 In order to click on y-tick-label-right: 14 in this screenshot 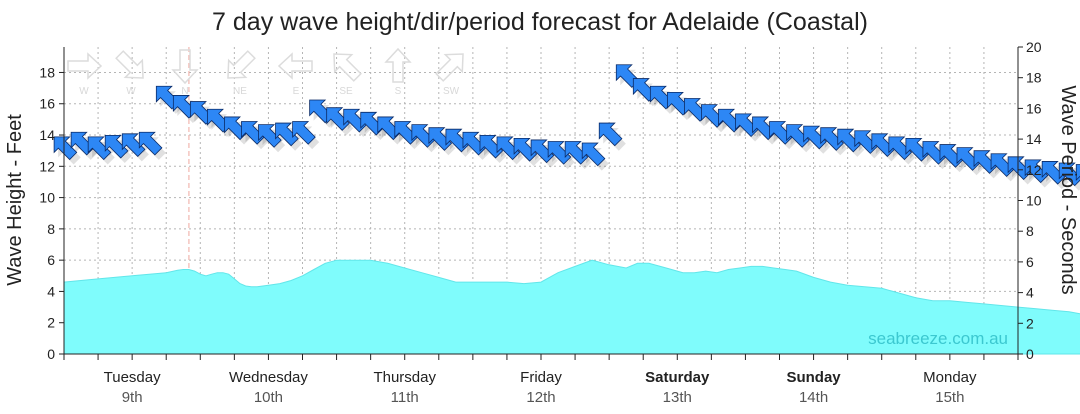, I will do `click(1034, 139)`.